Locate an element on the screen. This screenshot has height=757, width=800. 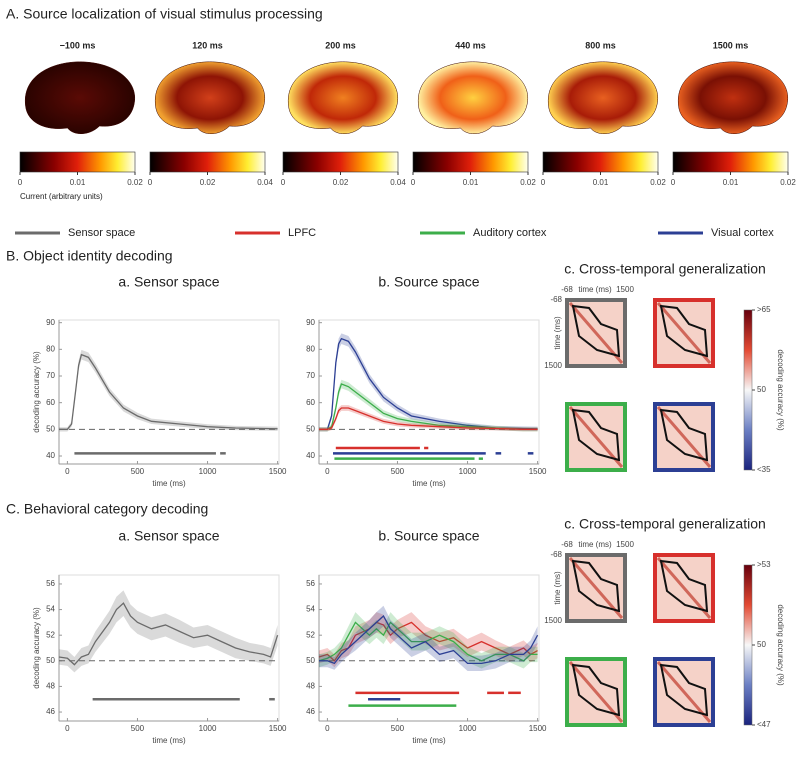
plot-frame is located at coordinates (169, 392).